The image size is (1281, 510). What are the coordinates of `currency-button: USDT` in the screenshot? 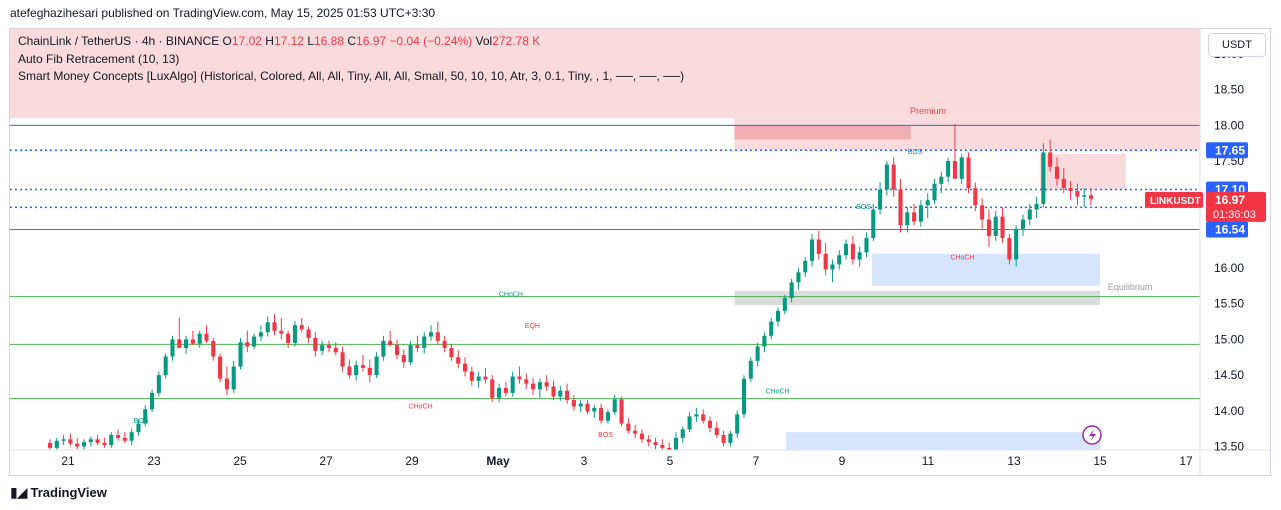 It's located at (1237, 45).